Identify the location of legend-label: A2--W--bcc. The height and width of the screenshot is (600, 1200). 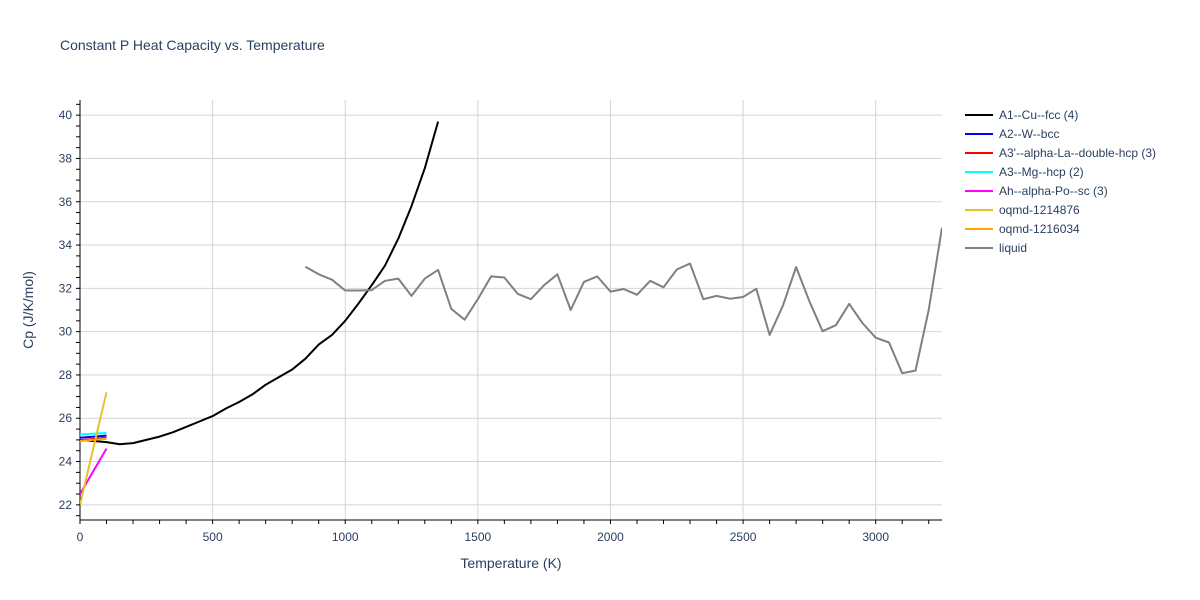
(1029, 134).